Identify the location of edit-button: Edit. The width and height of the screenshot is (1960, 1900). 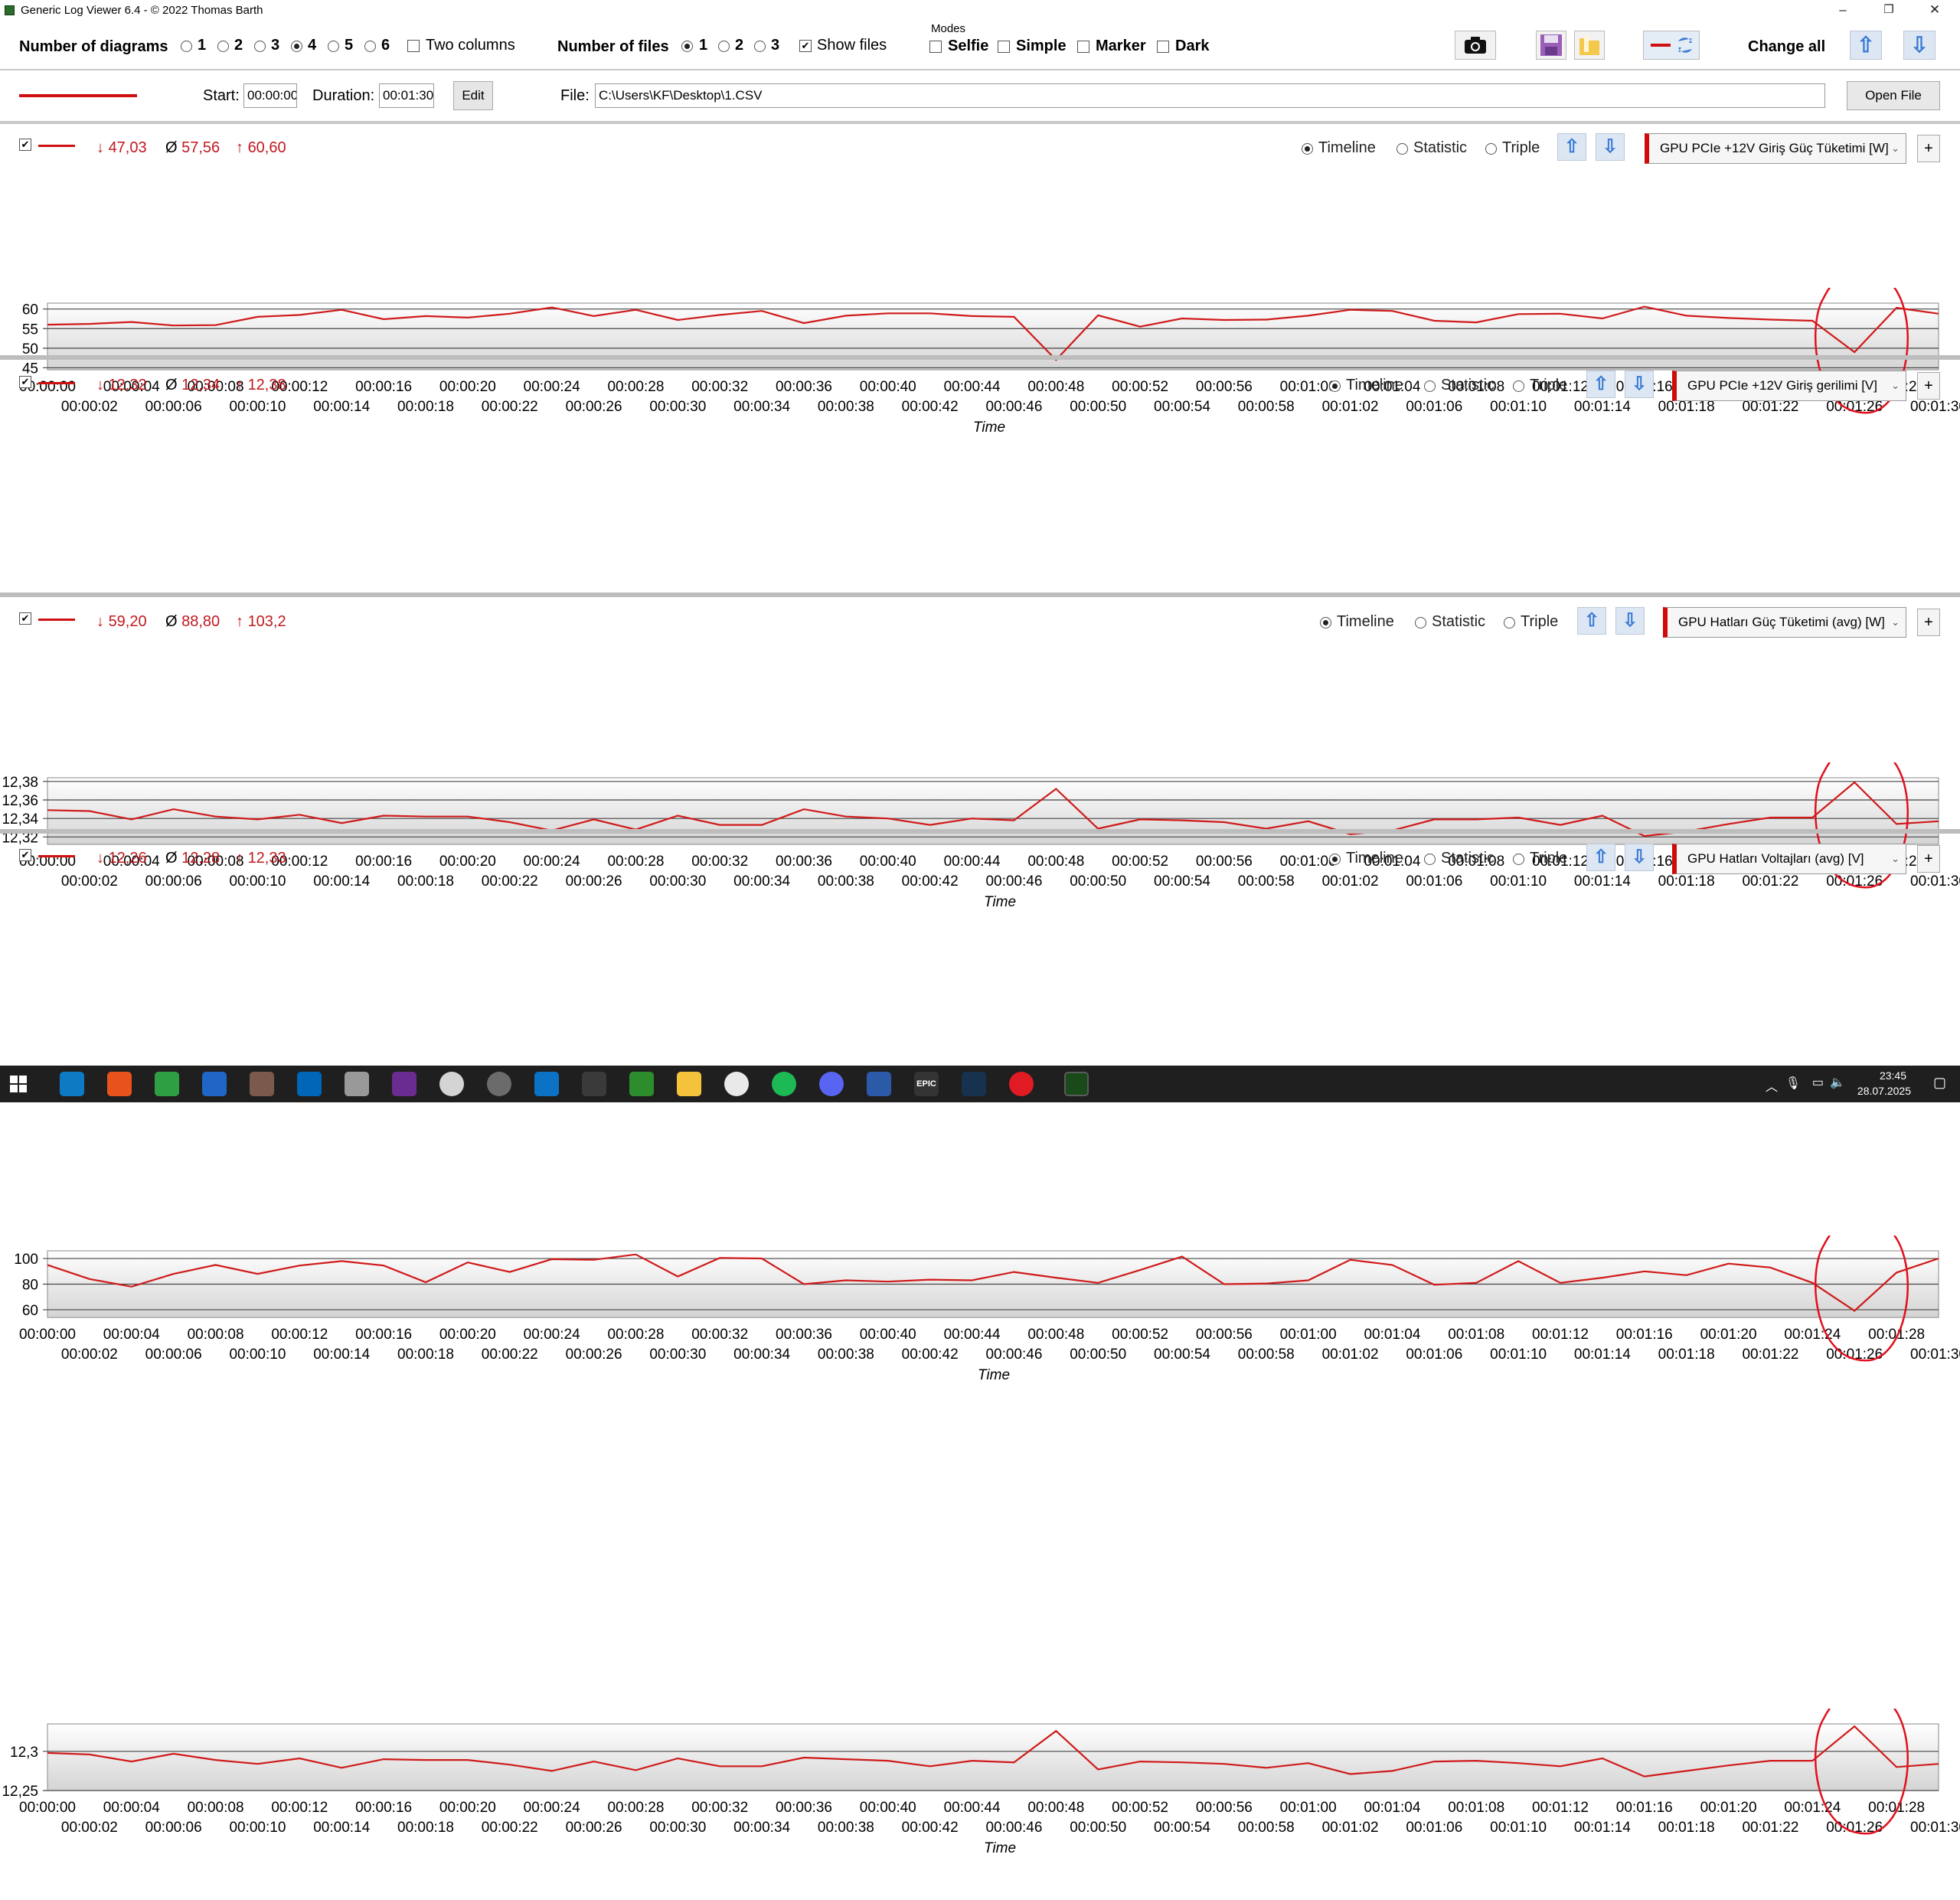
(473, 95).